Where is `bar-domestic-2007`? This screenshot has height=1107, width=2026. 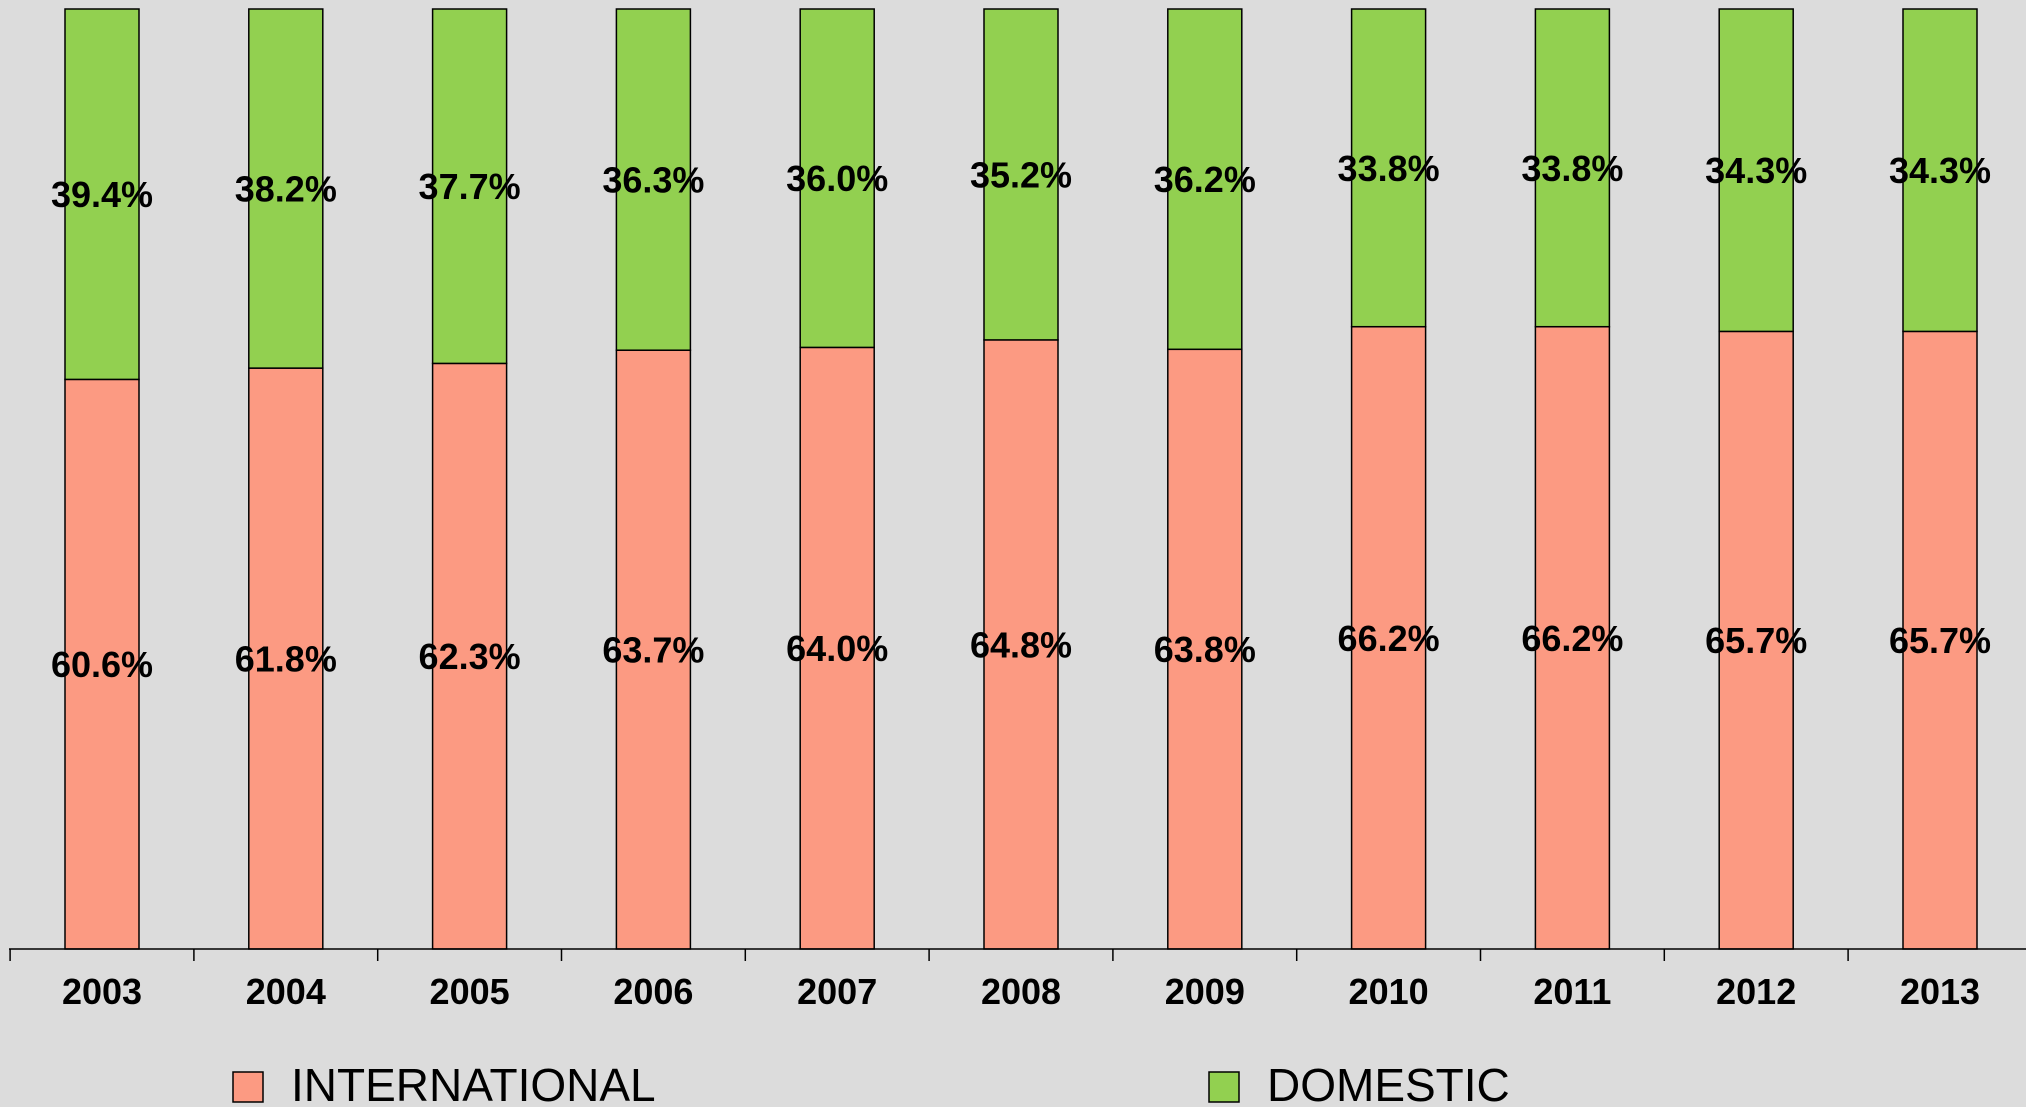 bar-domestic-2007 is located at coordinates (837, 178).